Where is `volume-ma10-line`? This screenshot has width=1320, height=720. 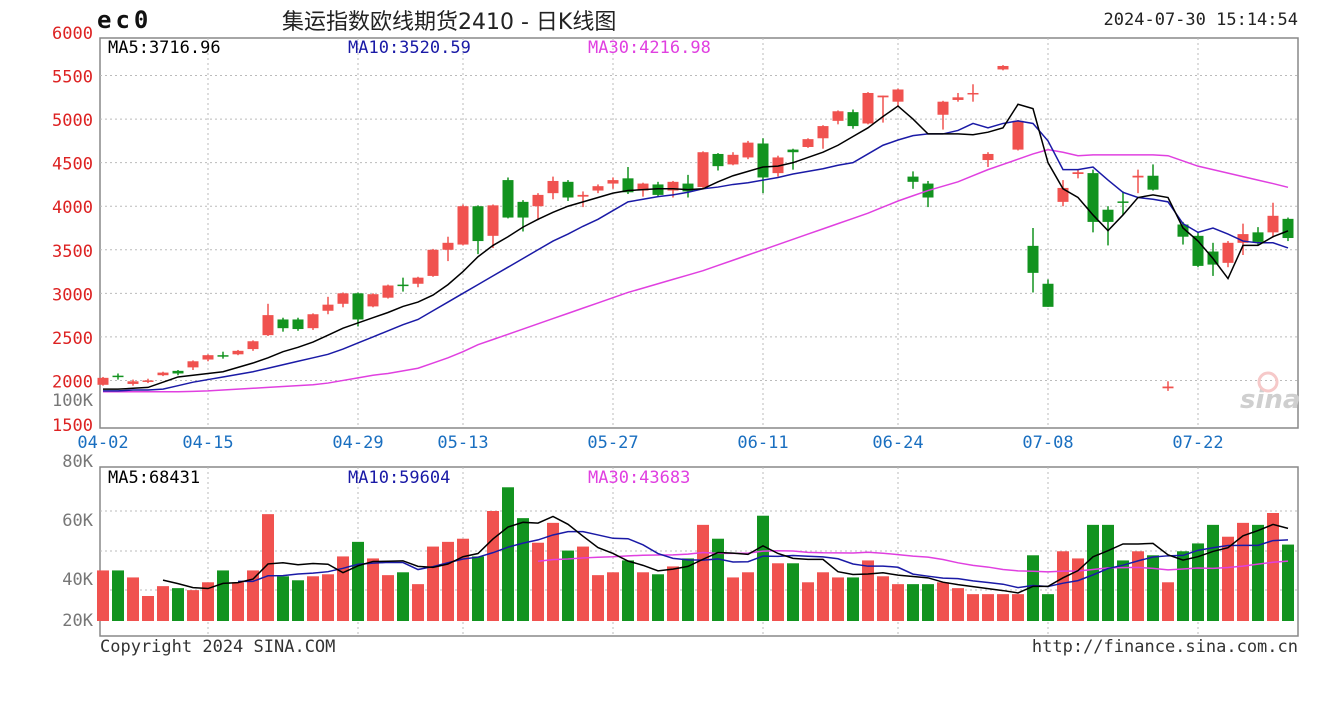
volume-ma10-line is located at coordinates (763, 559).